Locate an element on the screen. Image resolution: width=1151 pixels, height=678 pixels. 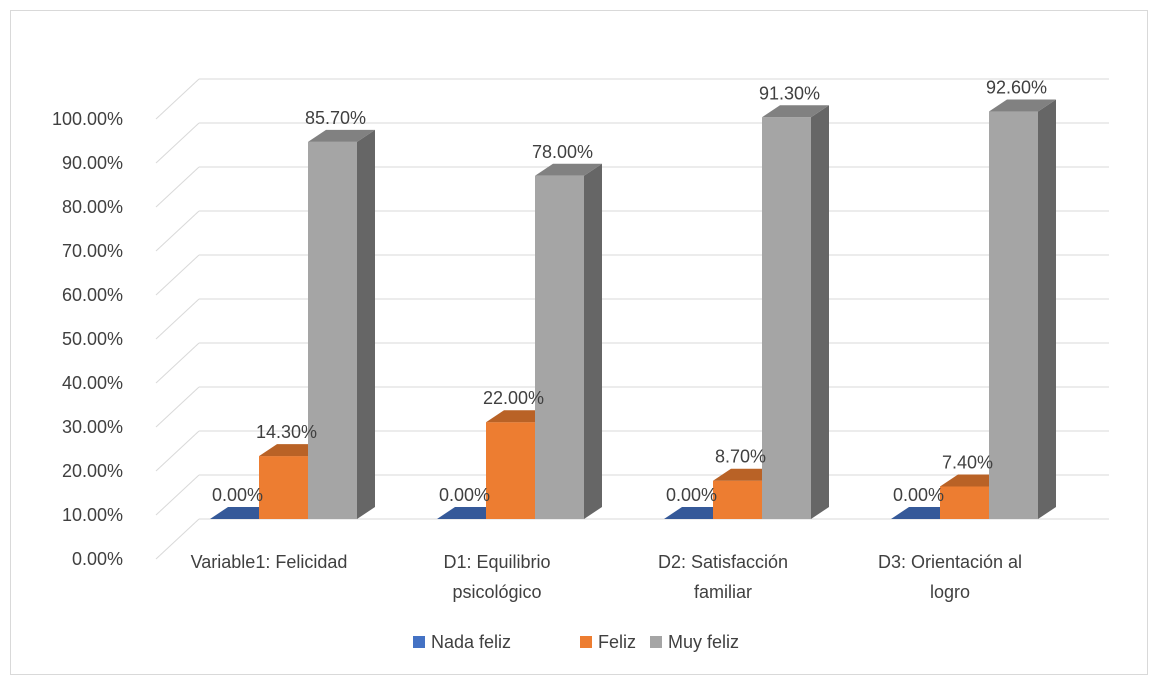
legend-entry-label: Feliz is located at coordinates (617, 642).